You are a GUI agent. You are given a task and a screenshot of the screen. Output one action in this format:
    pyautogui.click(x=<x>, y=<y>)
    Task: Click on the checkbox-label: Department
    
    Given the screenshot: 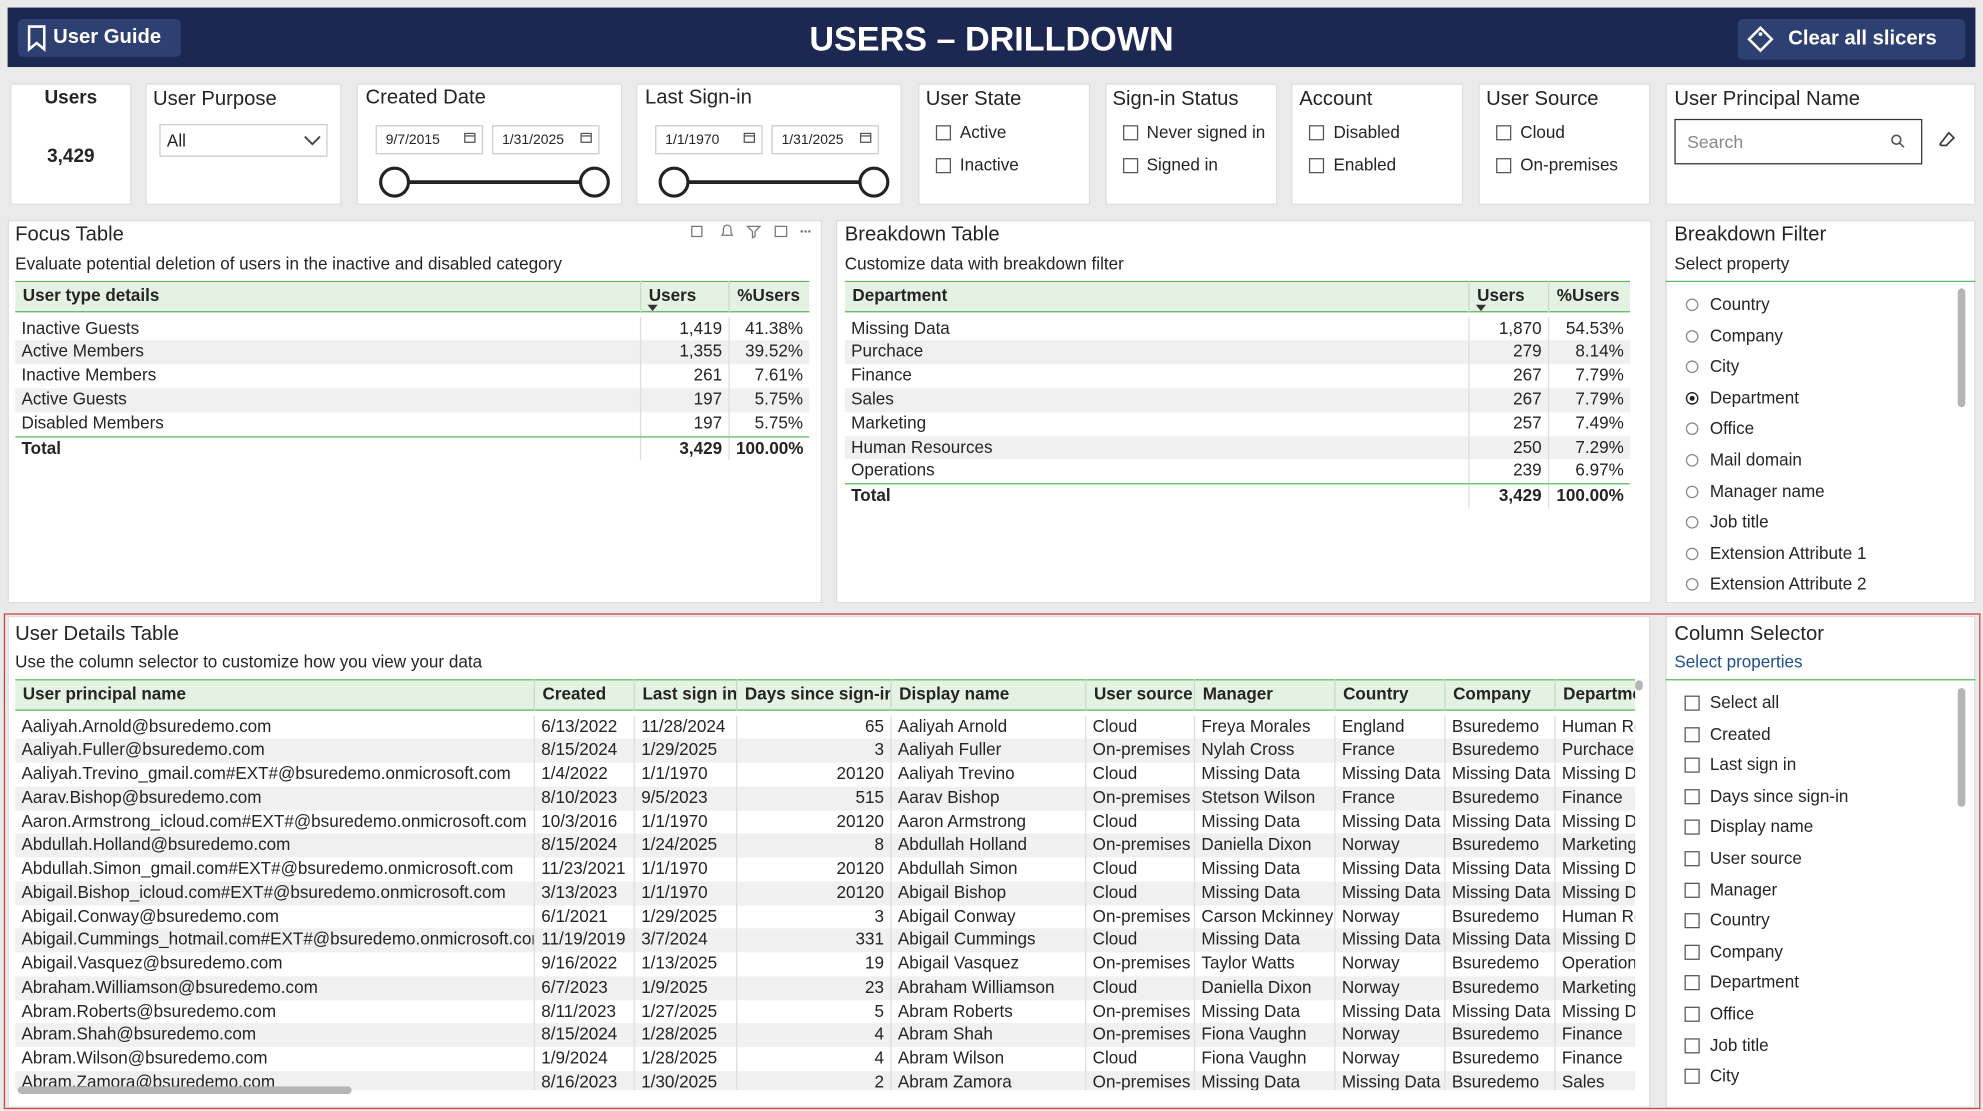 What is the action you would take?
    pyautogui.click(x=1754, y=982)
    